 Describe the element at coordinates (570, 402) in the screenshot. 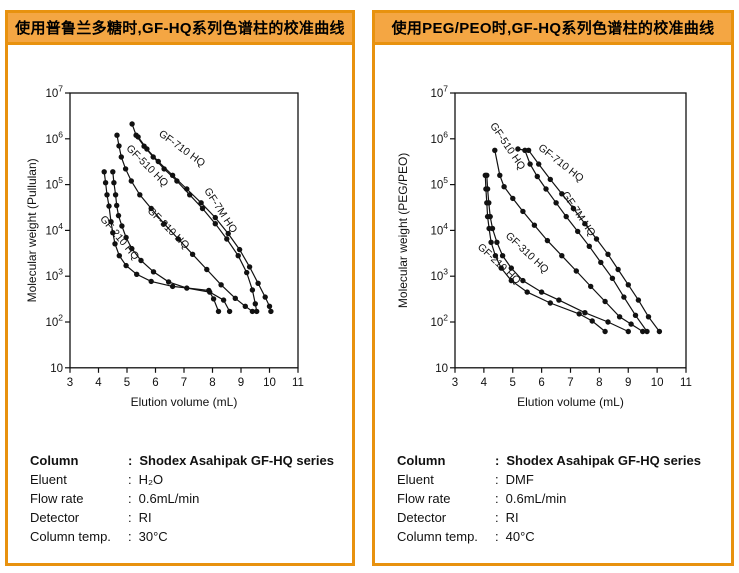

I see `x-axis-title: Elution volume (mL)` at that location.